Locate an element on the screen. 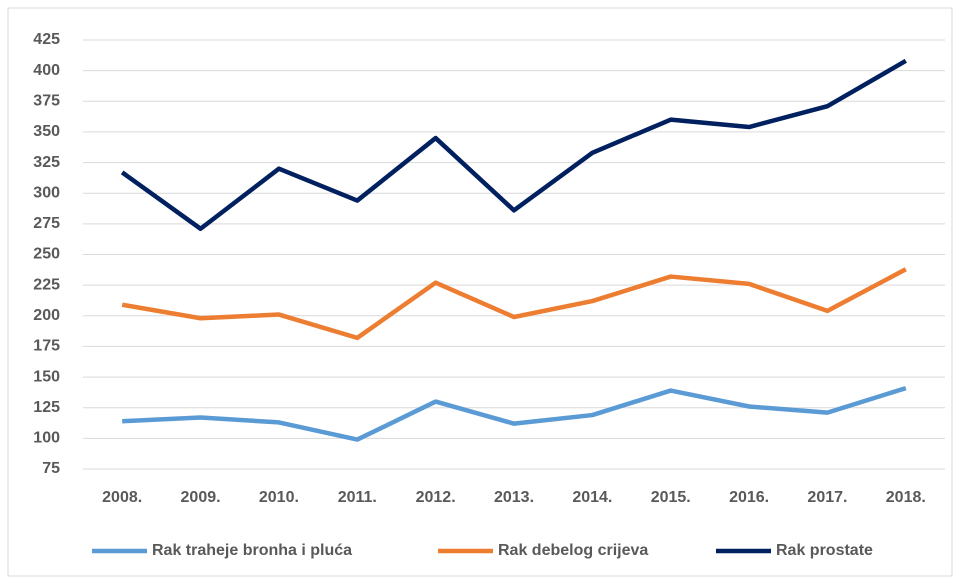  y-tick-label: 400 is located at coordinates (46, 70).